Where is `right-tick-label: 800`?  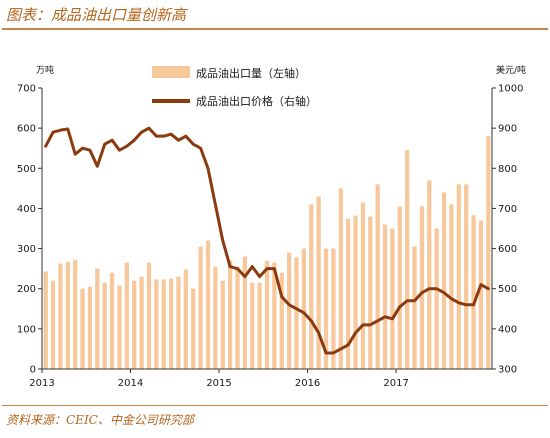 right-tick-label: 800 is located at coordinates (507, 169).